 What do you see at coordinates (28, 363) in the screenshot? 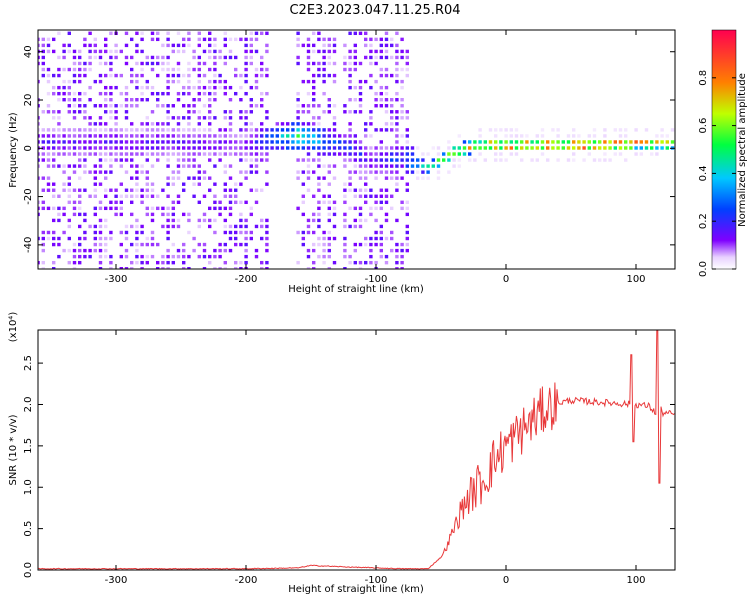
I see `snr-y-tick-label: 2.5` at bounding box center [28, 363].